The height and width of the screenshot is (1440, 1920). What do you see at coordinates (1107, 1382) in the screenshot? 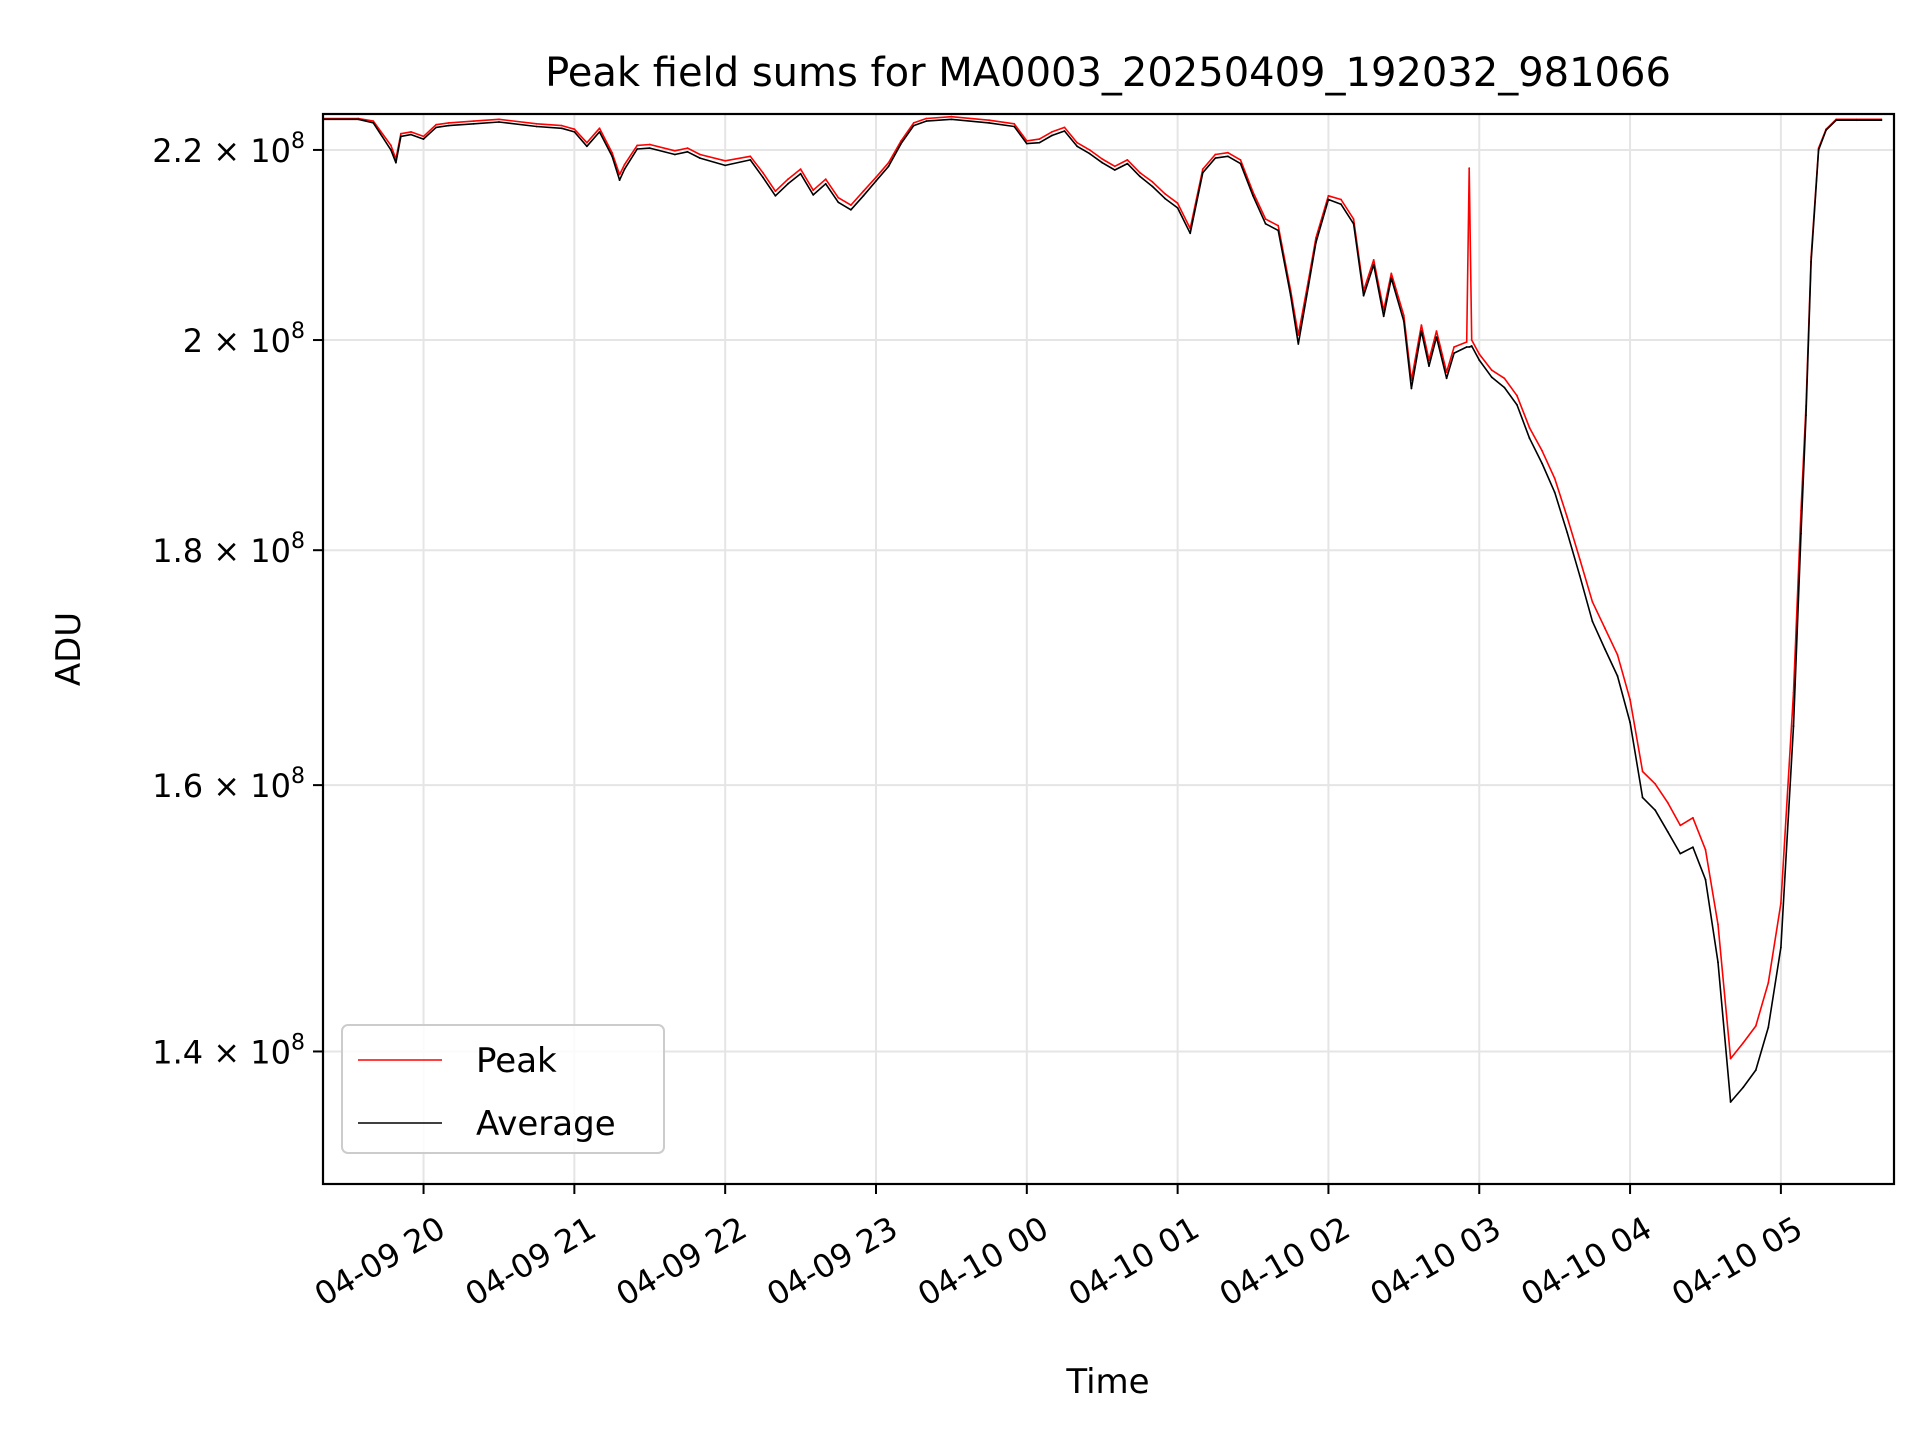
I see `x-axis-label: Time` at bounding box center [1107, 1382].